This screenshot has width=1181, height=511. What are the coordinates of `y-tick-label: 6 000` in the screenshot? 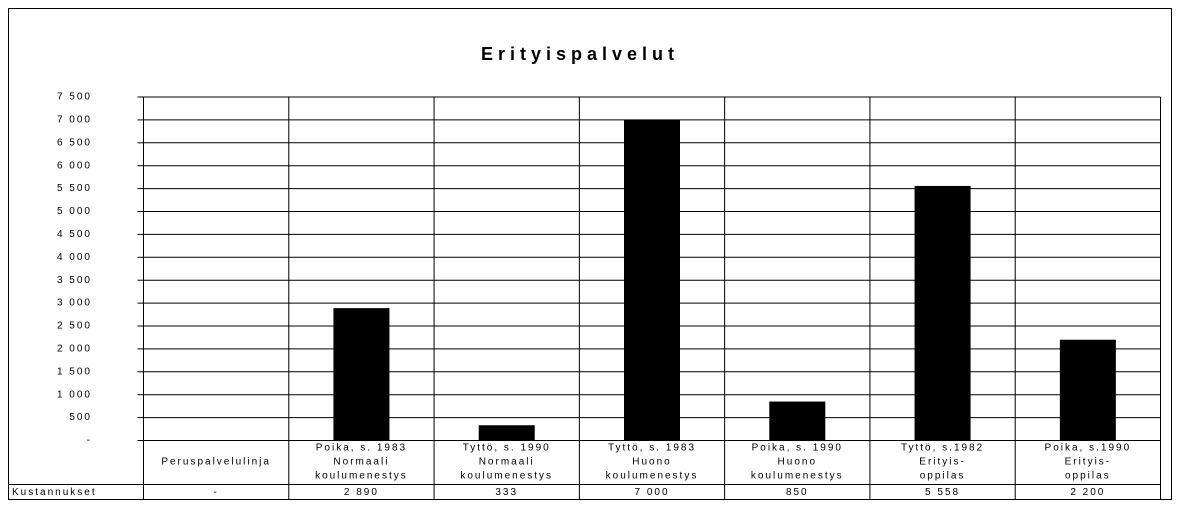 It's located at (74, 165).